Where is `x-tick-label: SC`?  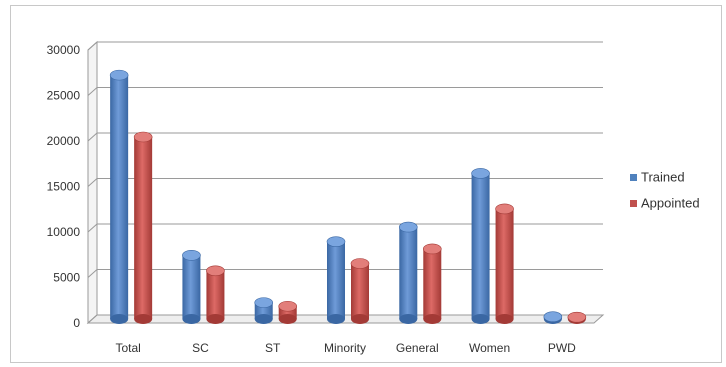 x-tick-label: SC is located at coordinates (200, 348).